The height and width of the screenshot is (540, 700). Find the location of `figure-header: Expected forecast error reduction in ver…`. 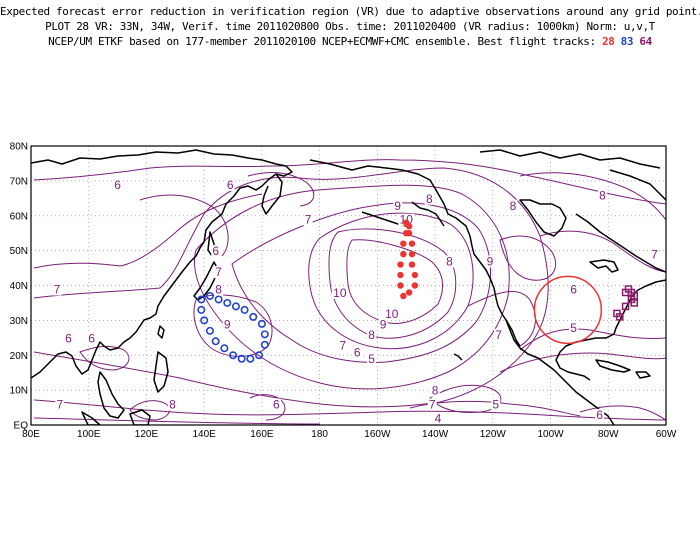

figure-header: Expected forecast error reduction in ver… is located at coordinates (350, 35).